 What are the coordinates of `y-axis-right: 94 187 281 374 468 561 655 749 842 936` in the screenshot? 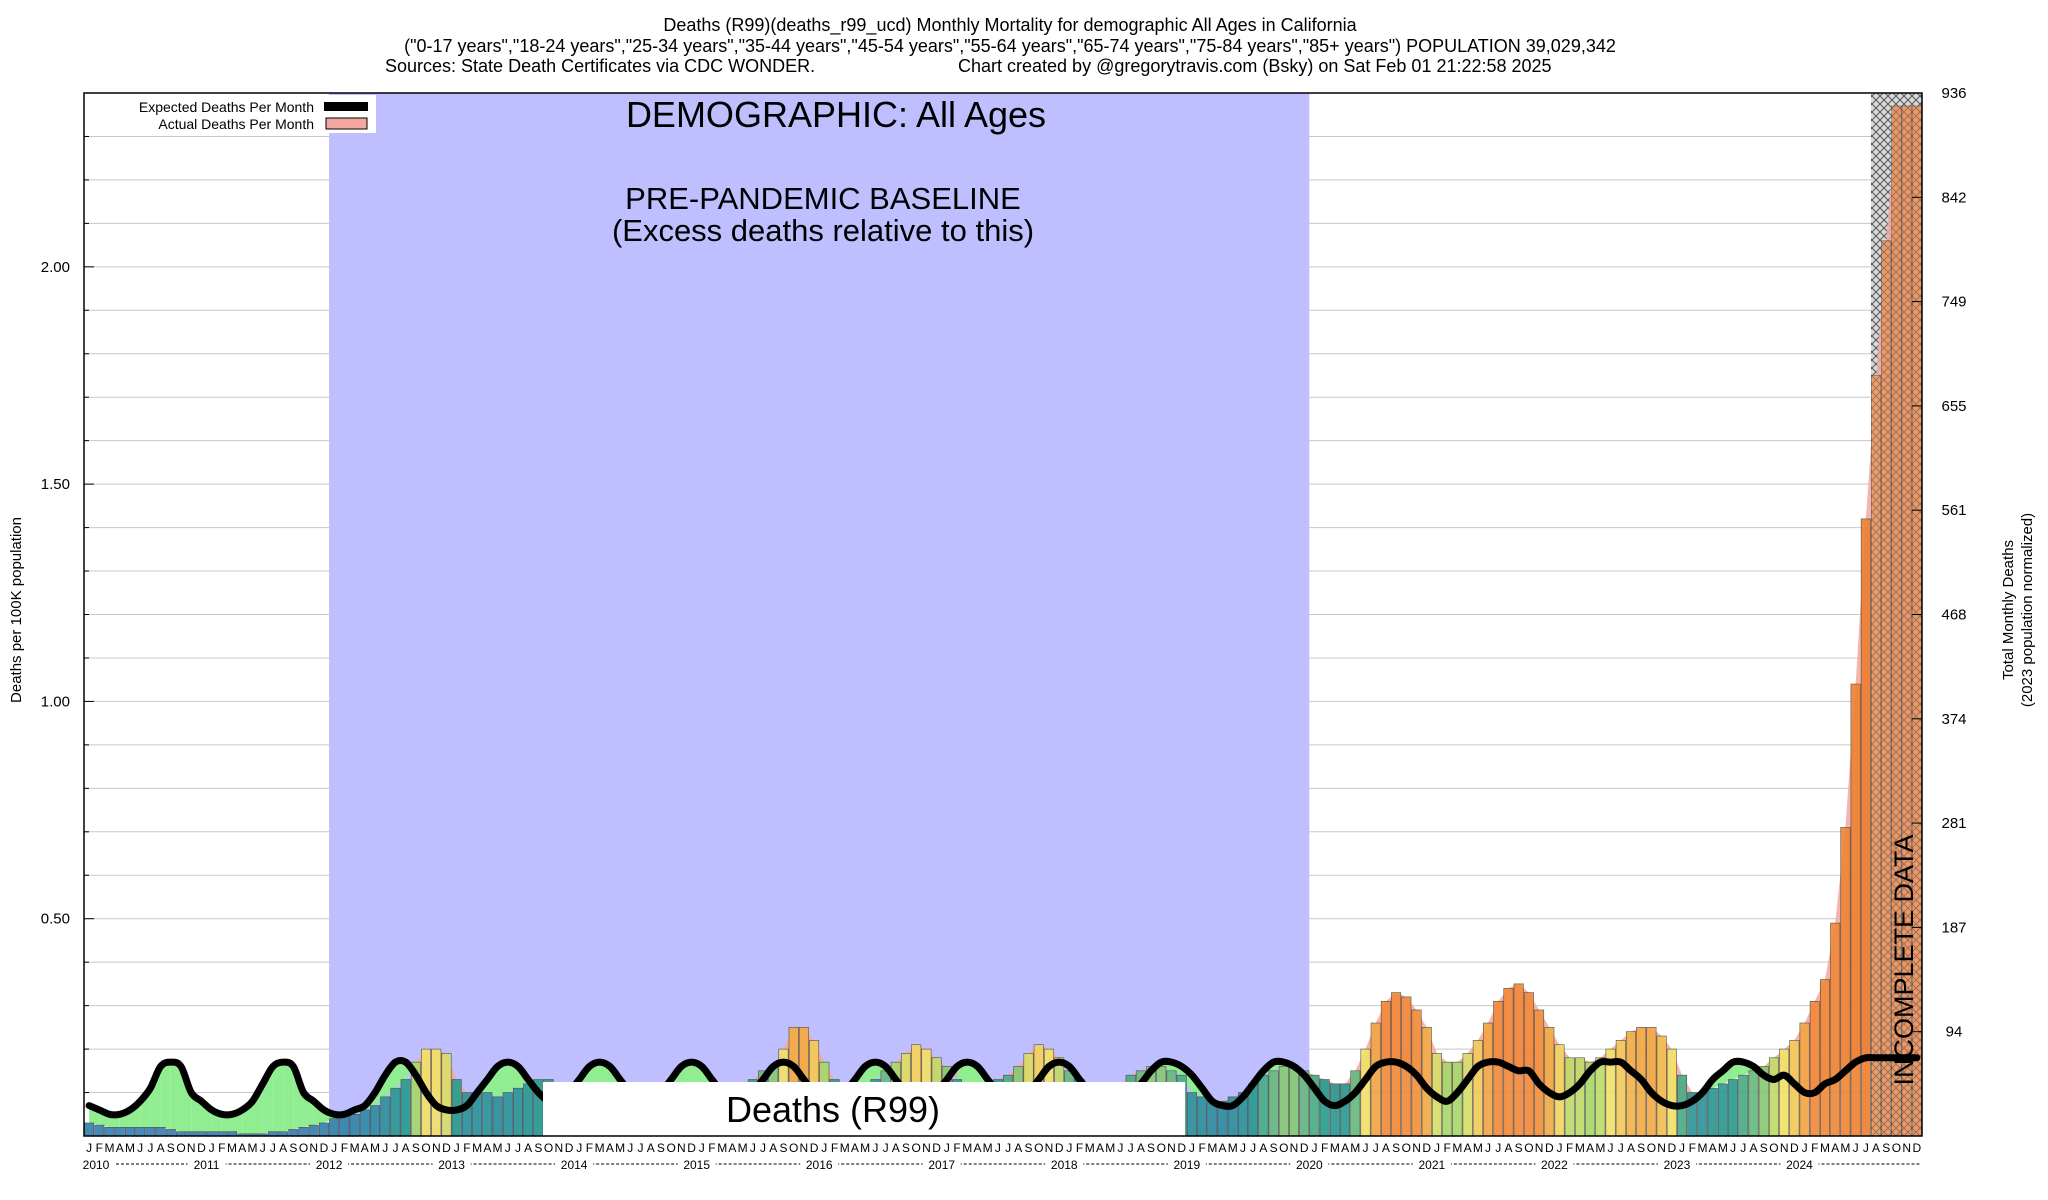 It's located at (1939, 563).